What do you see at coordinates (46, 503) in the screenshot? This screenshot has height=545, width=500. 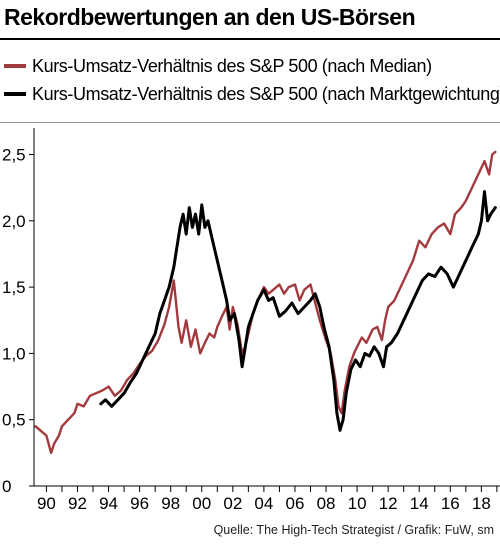 I see `x-tick-label: 90` at bounding box center [46, 503].